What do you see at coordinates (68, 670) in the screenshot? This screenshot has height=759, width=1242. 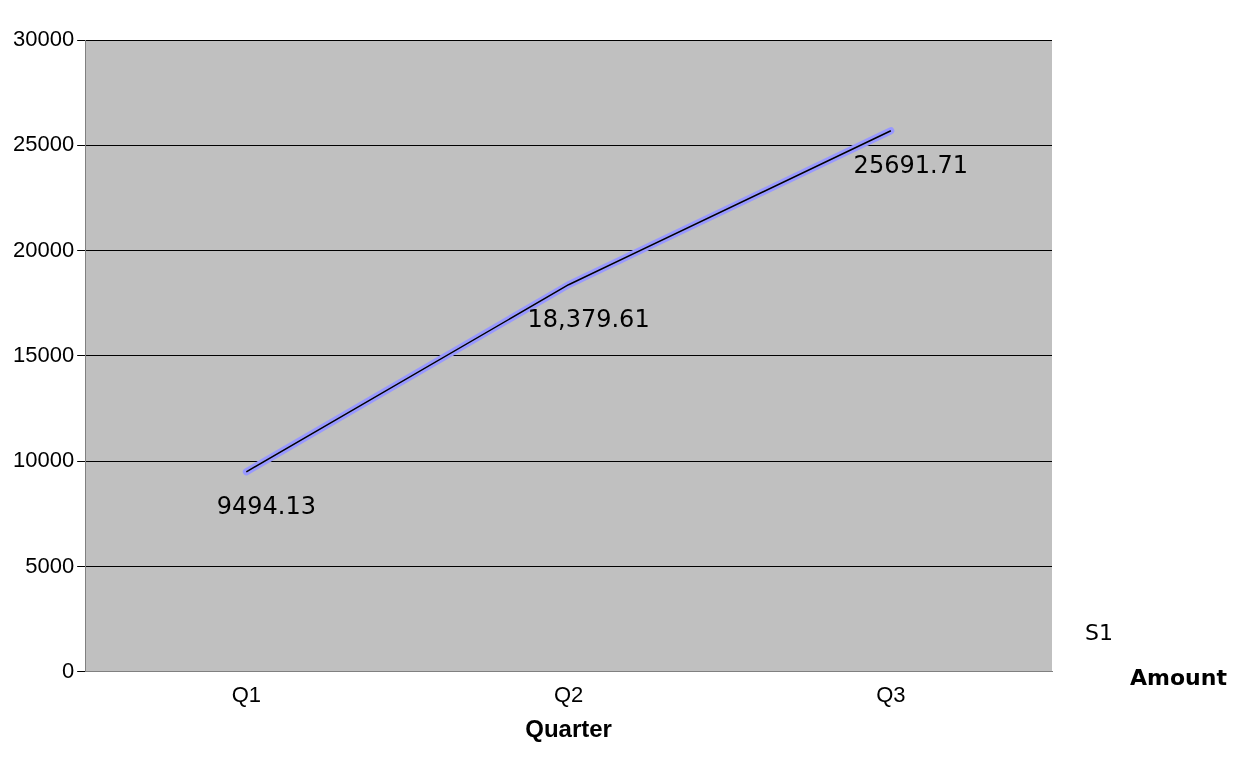 I see `y-tick-label: 0` at bounding box center [68, 670].